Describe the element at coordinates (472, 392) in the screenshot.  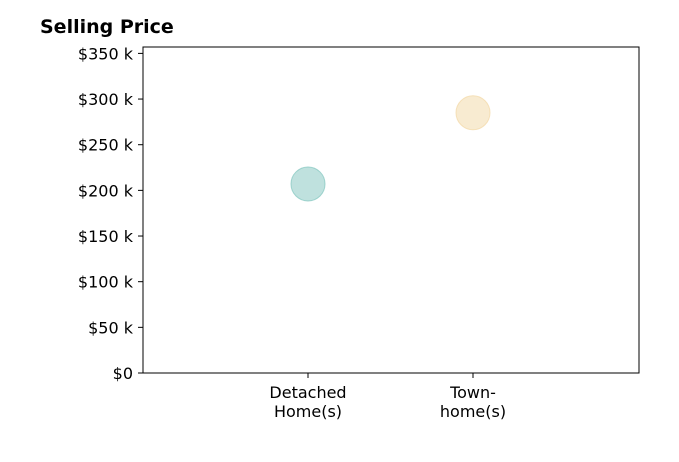
I see `x-tick-label: Town-` at that location.